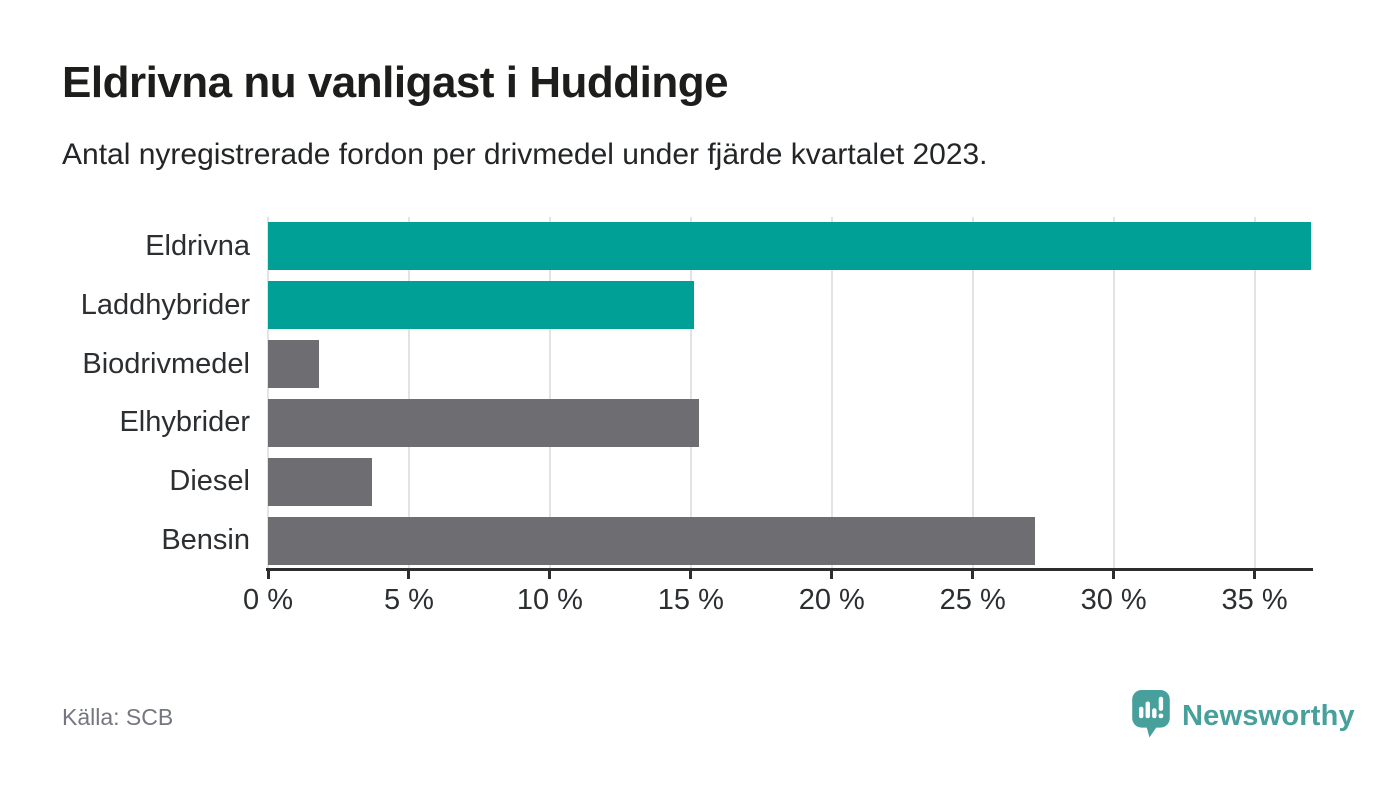  Describe the element at coordinates (184, 422) in the screenshot. I see `category-label: Elhybrider` at that location.